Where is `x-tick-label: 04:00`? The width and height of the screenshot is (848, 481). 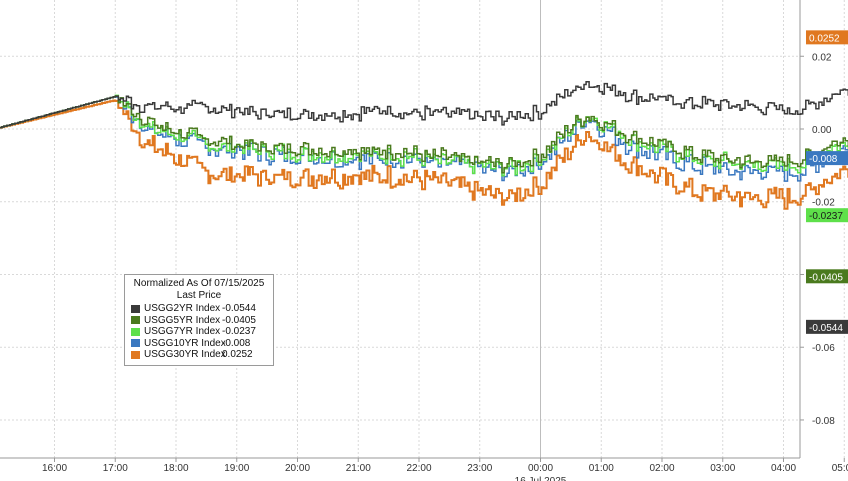
x-tick-label: 04:00 is located at coordinates (783, 468).